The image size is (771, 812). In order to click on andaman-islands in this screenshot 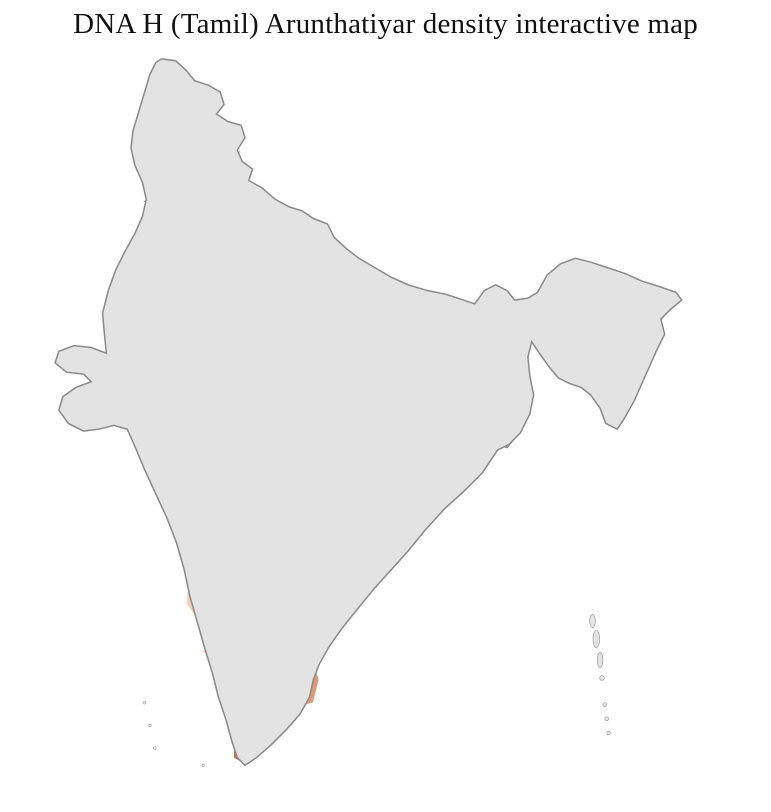, I will do `click(600, 675)`.